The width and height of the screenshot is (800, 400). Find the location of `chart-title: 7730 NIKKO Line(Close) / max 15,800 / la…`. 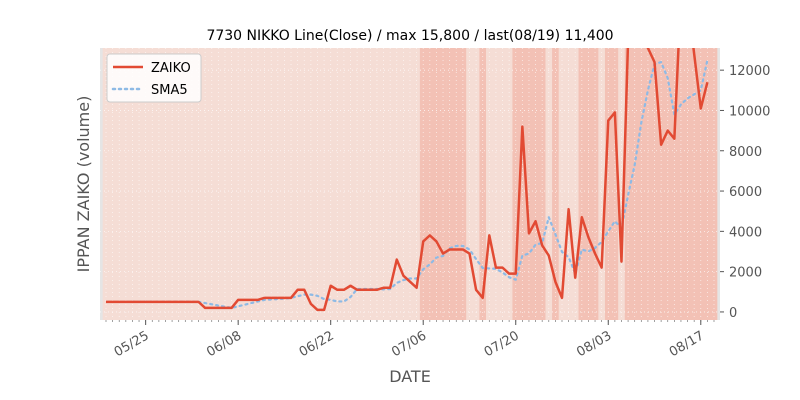

chart-title: 7730 NIKKO Line(Close) / max 15,800 / la… is located at coordinates (409, 36).